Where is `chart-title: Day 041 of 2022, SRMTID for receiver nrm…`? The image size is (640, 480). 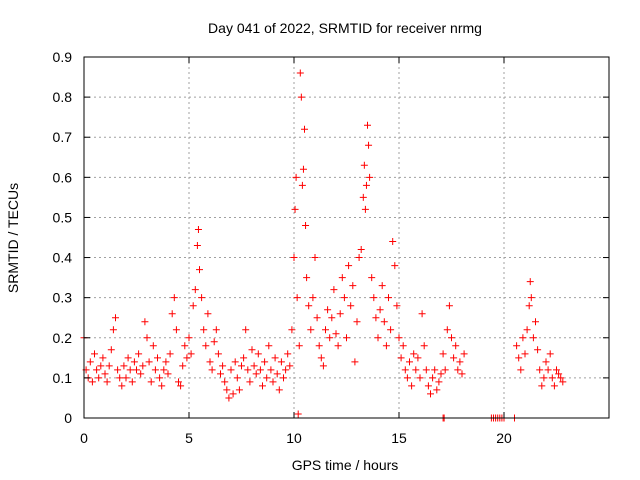
chart-title: Day 041 of 2022, SRMTID for receiver nrm… is located at coordinates (345, 28).